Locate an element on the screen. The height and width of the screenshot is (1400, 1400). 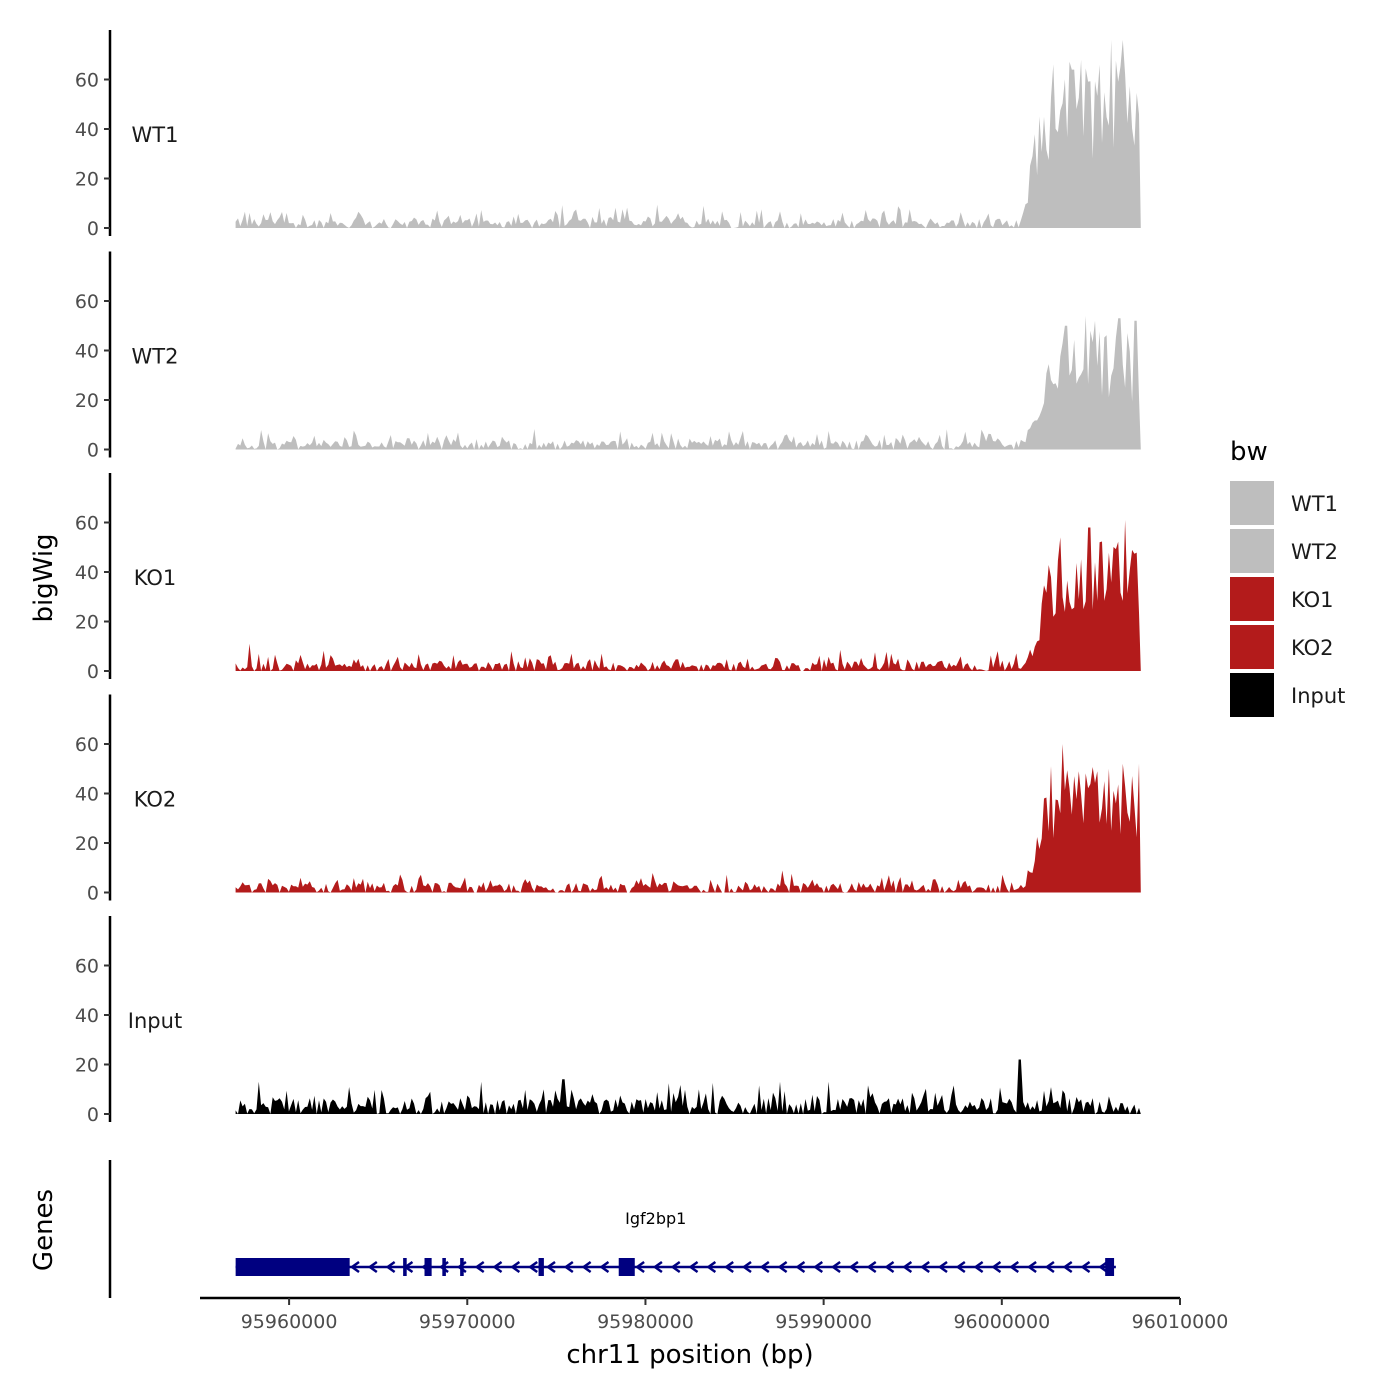
legend-key-wt2 is located at coordinates (1252, 551).